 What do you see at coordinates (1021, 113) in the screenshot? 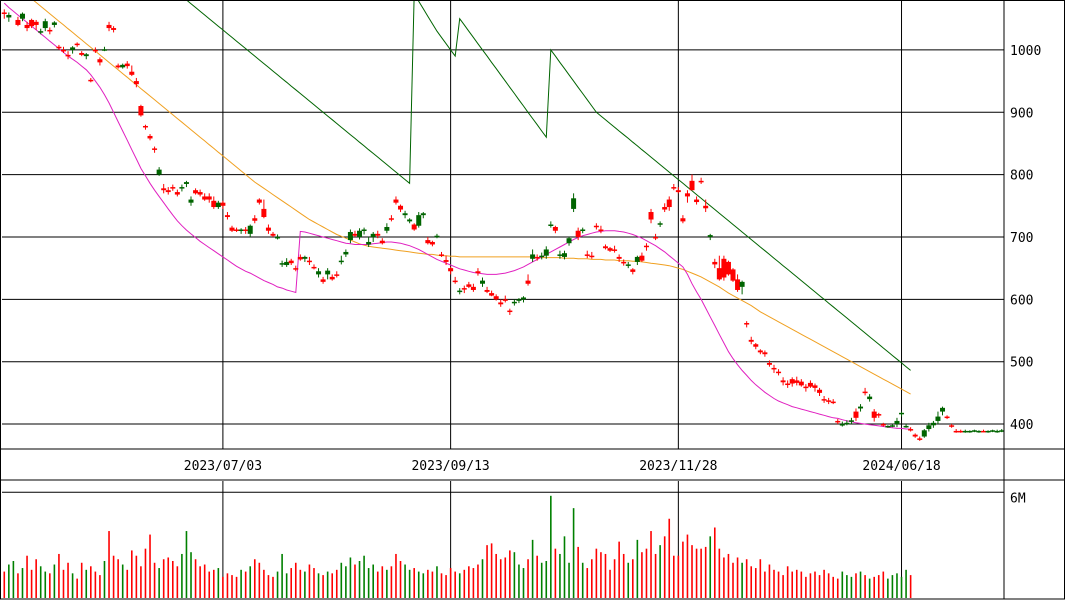
I see `y-tick-label: 900` at bounding box center [1021, 113].